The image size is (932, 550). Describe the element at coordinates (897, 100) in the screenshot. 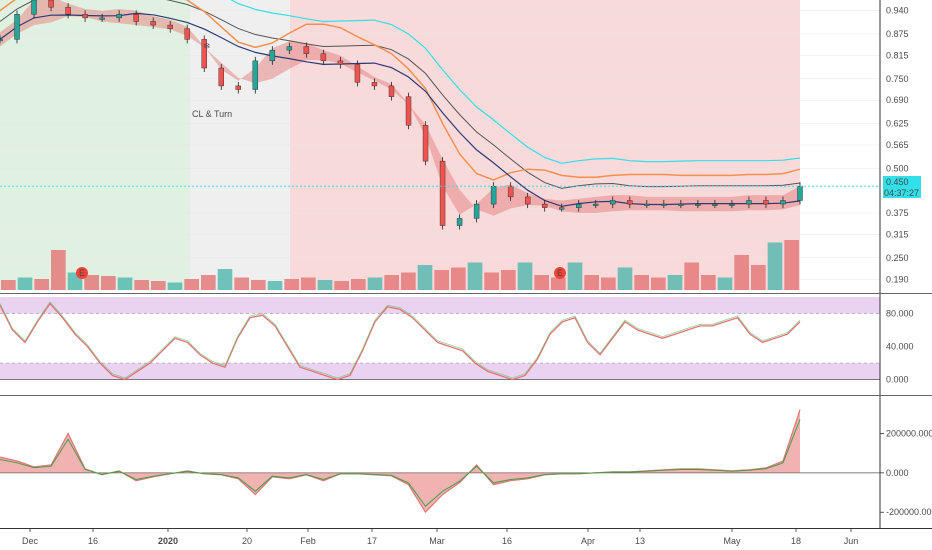

I see `price-tick-label: 0.690` at that location.